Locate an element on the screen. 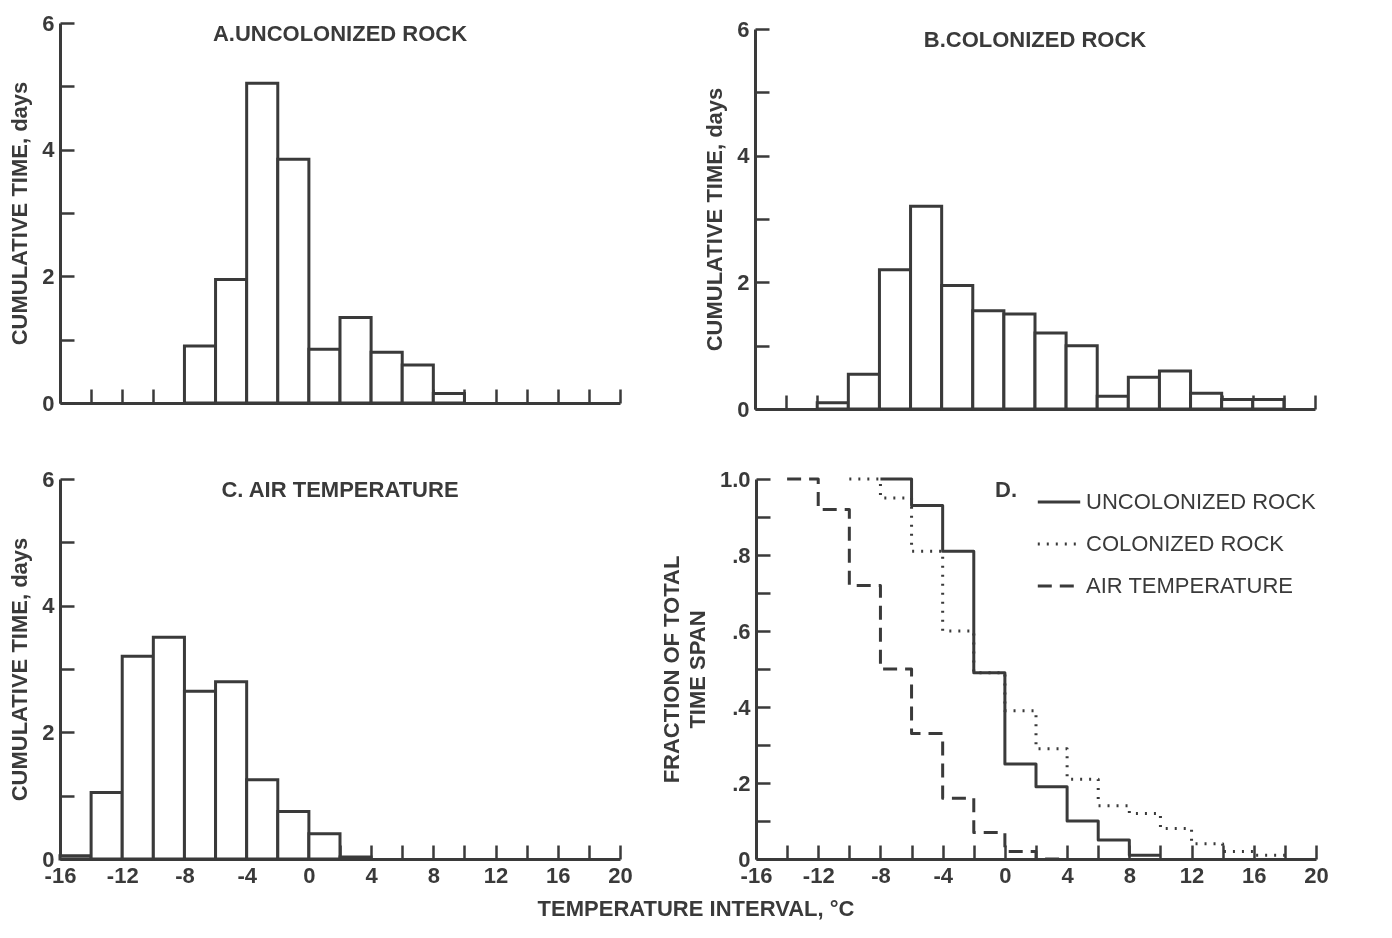 The image size is (1392, 938). chart-title: D. is located at coordinates (1006, 489).